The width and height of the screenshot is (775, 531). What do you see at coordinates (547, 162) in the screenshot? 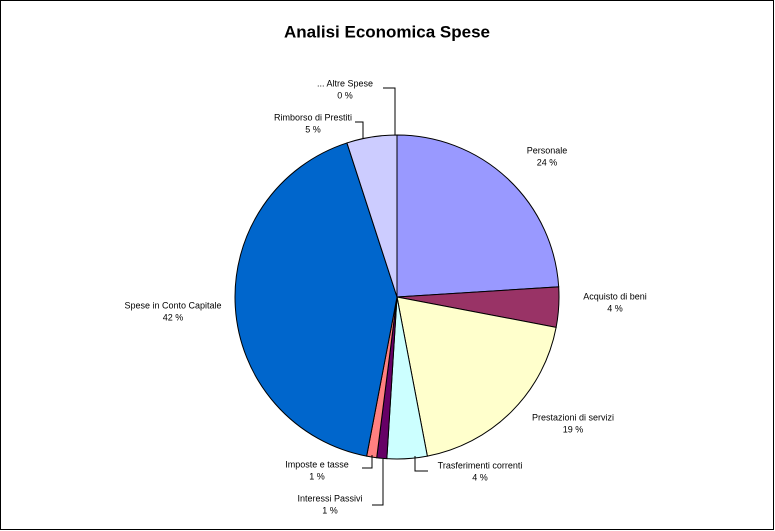
I see `slice-value-label: 24 %` at bounding box center [547, 162].